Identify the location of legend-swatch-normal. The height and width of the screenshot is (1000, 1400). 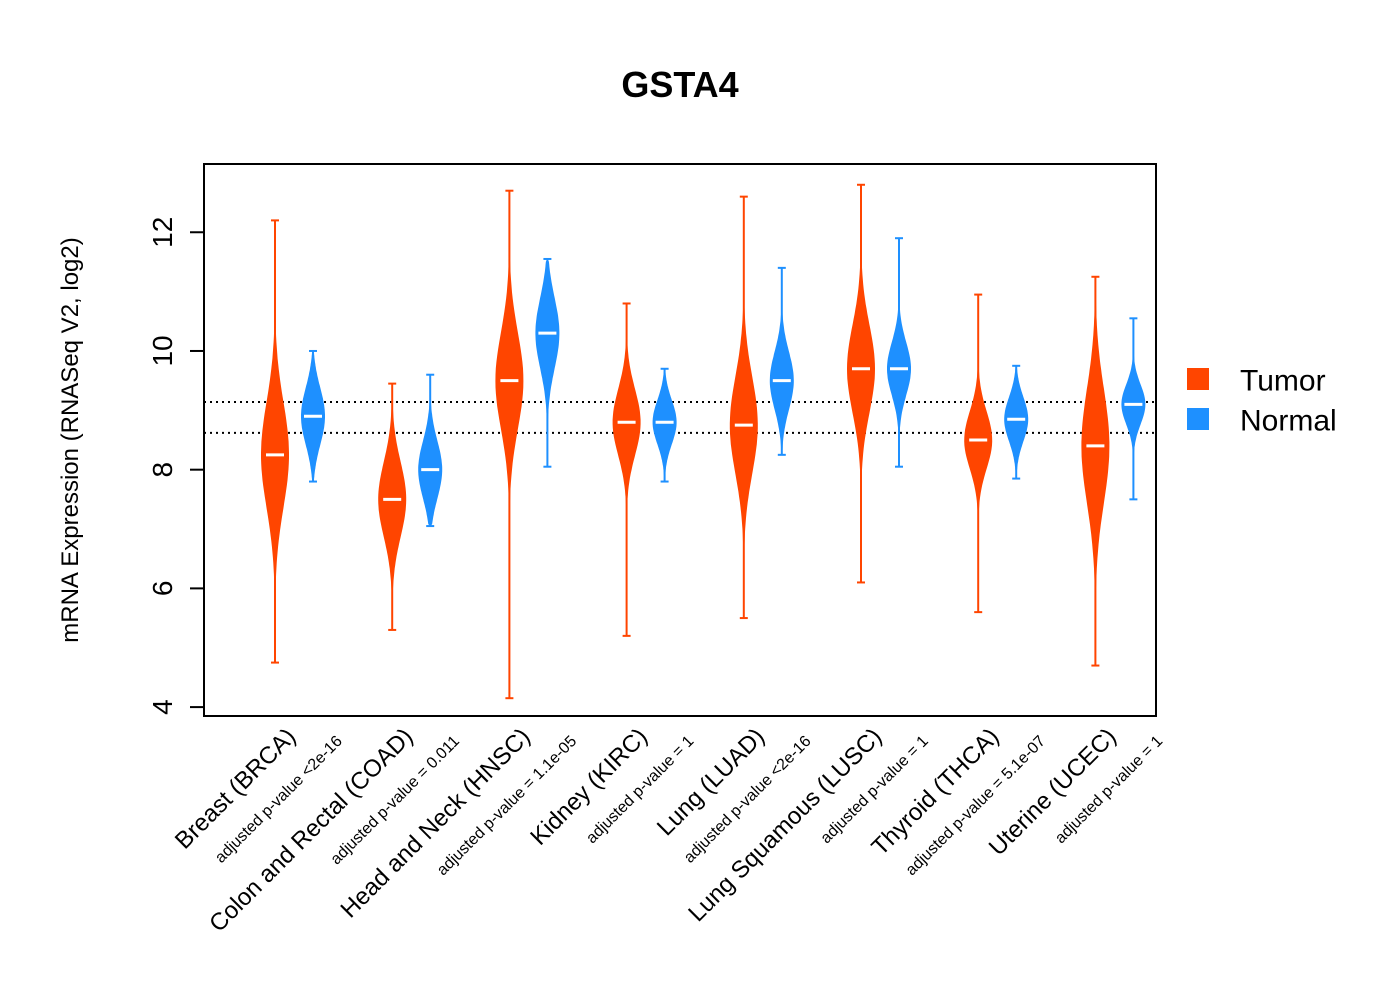
(1198, 419).